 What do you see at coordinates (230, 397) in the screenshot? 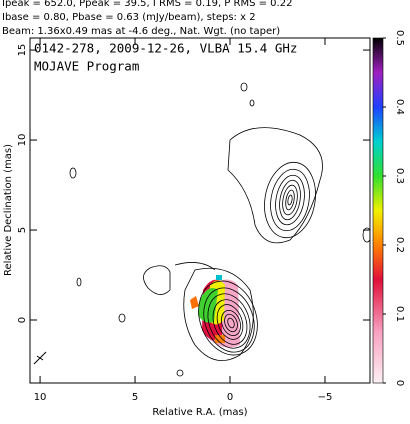
I see `x-tick-label: 0` at bounding box center [230, 397].